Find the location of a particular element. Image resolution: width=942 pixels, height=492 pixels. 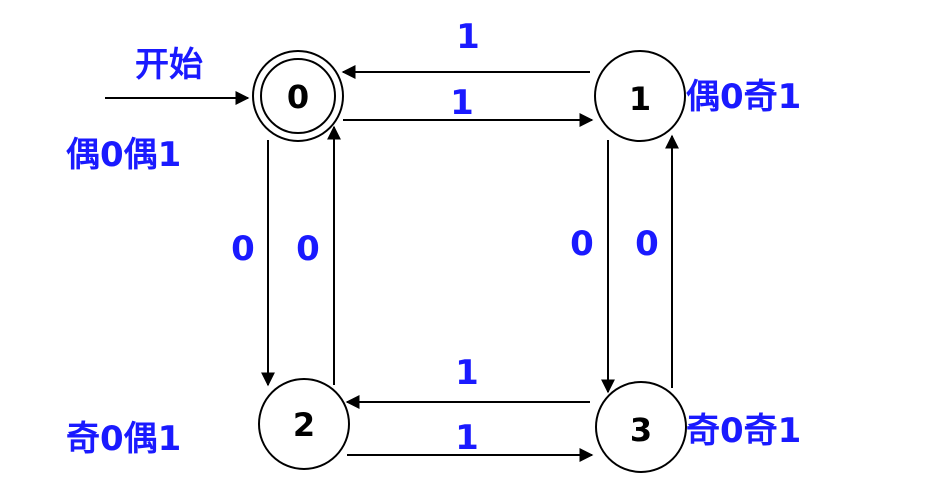

state-0-id: 0 is located at coordinates (298, 97).